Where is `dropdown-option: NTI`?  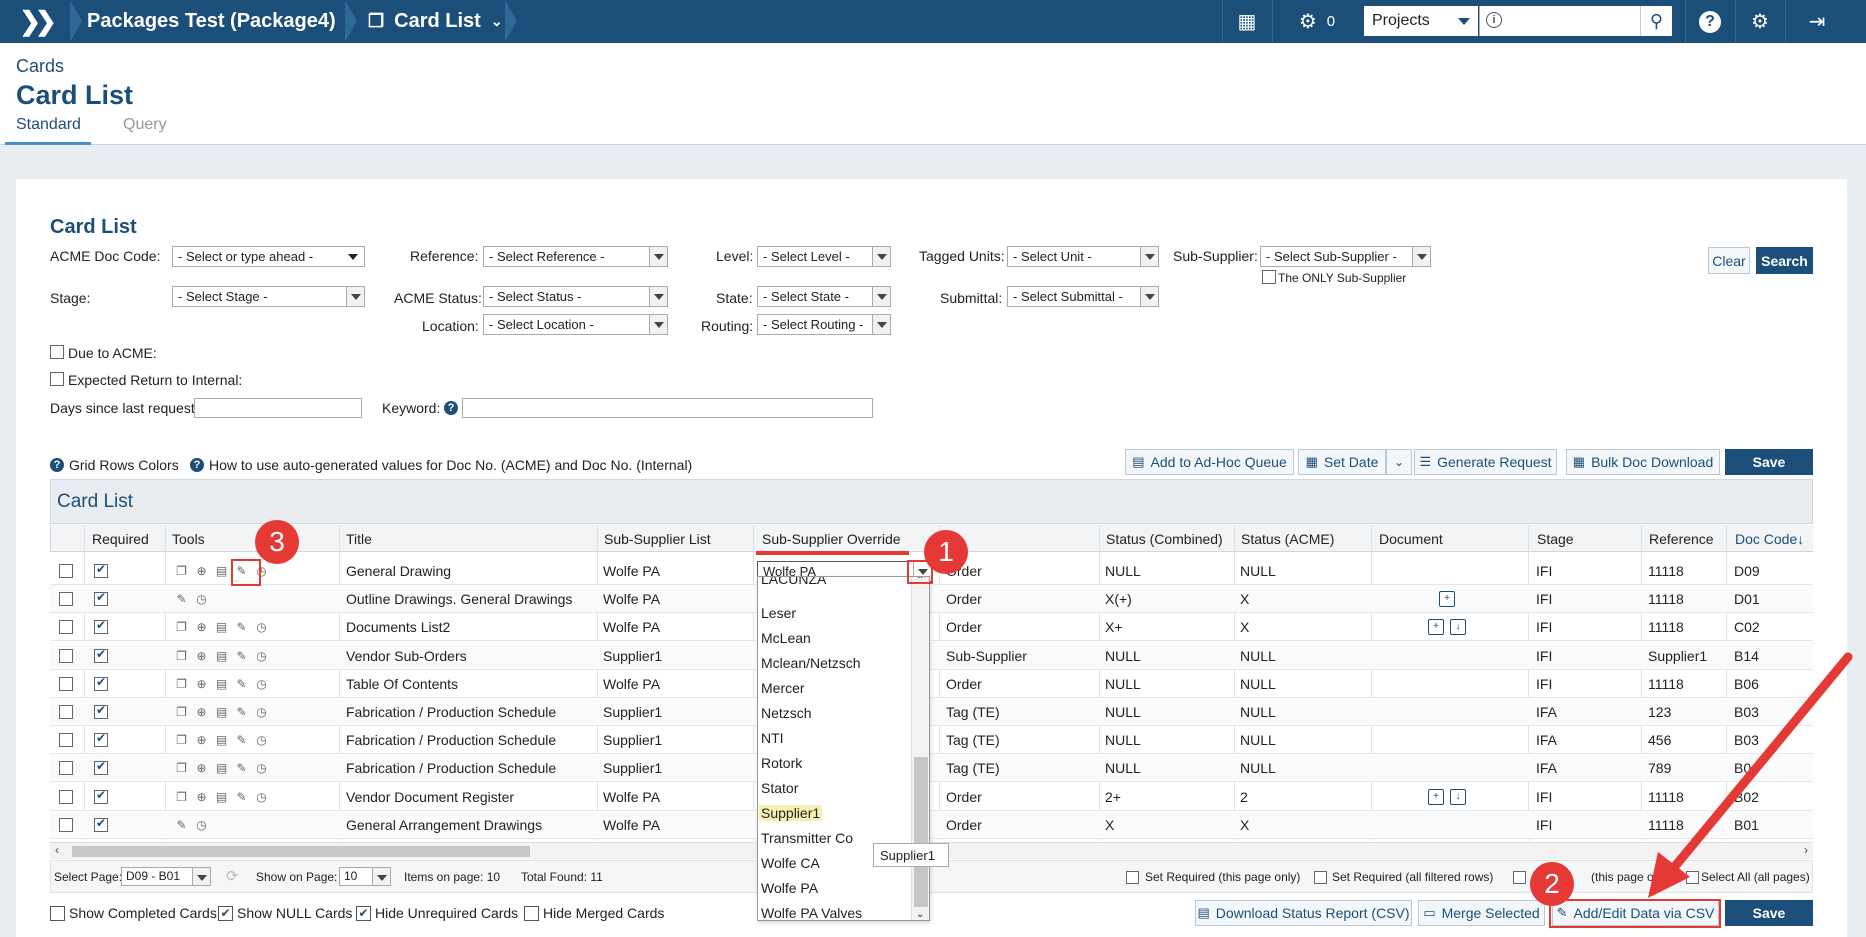 dropdown-option: NTI is located at coordinates (772, 738).